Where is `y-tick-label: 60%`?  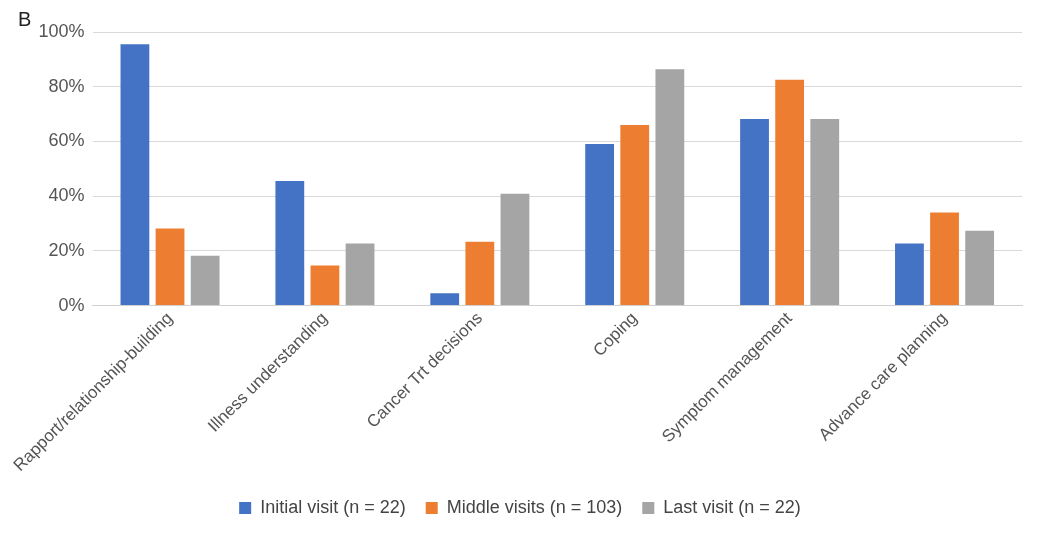 y-tick-label: 60% is located at coordinates (66, 140).